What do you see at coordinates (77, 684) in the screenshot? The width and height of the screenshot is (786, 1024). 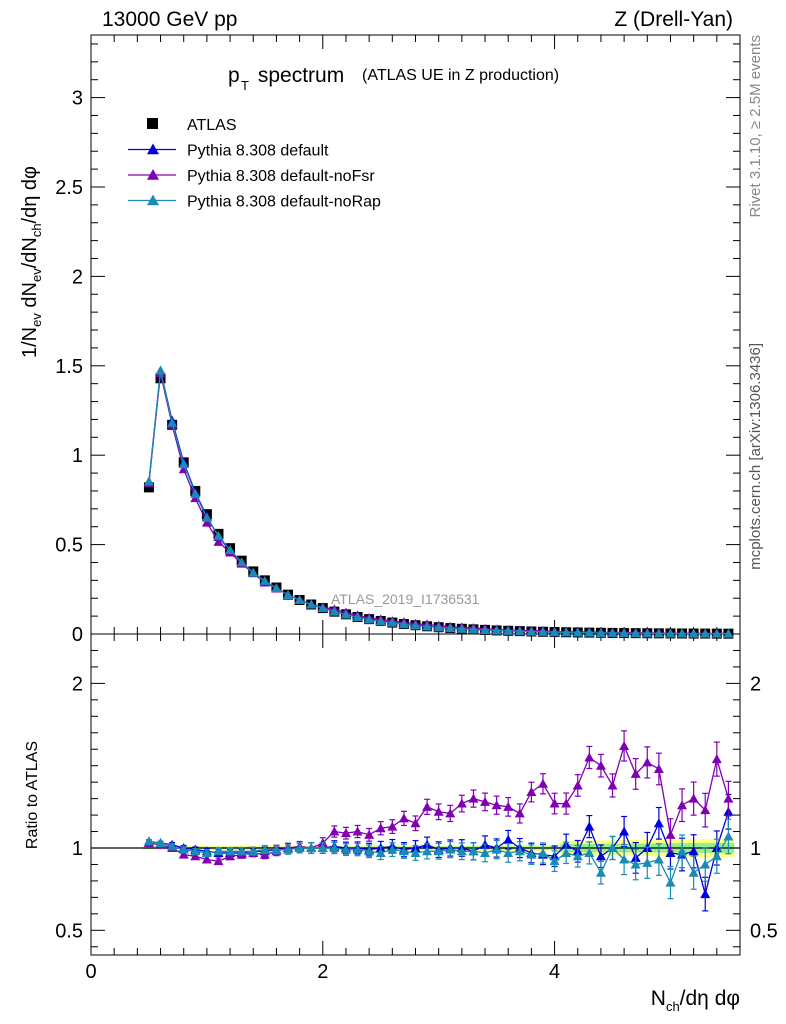 I see `ratio-y-tick-label: 2` at bounding box center [77, 684].